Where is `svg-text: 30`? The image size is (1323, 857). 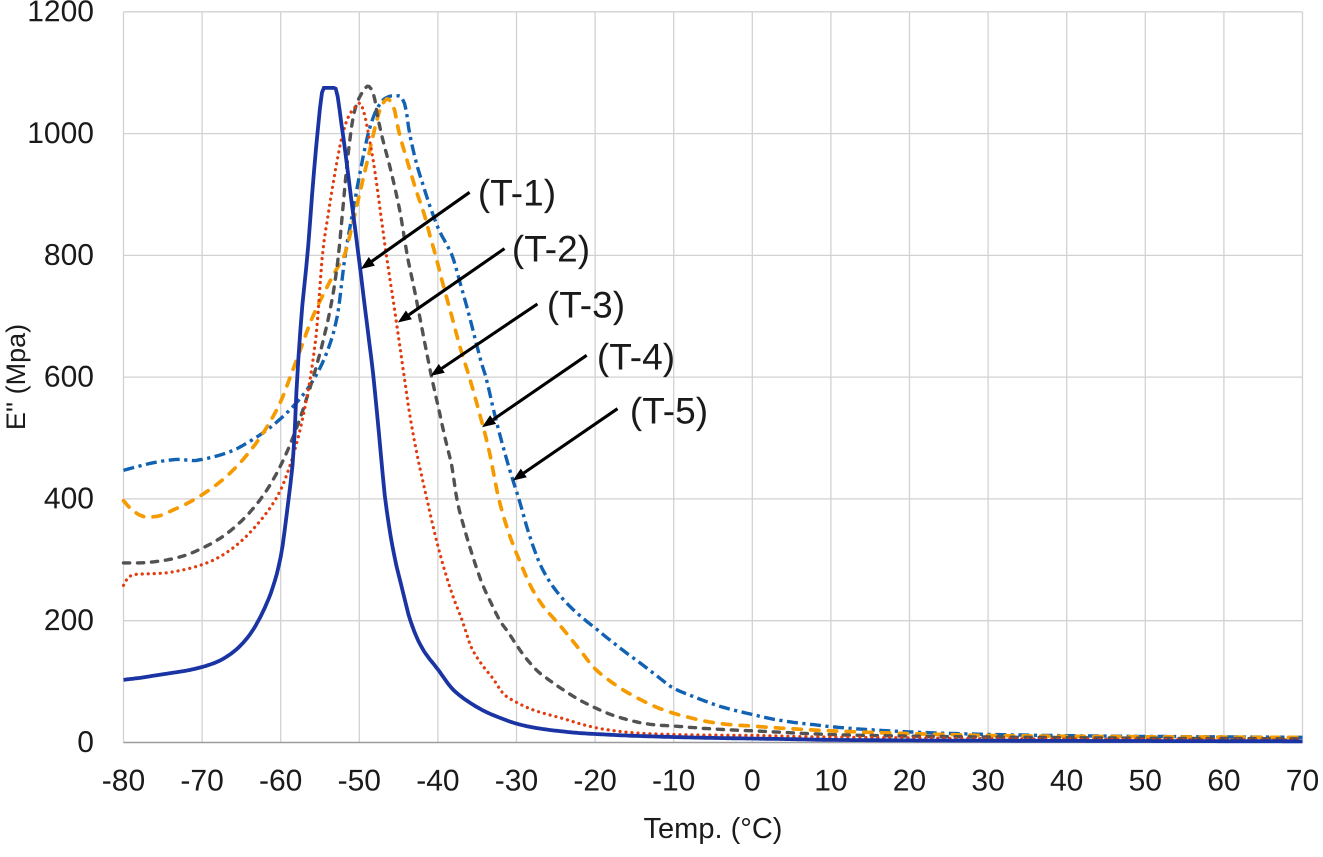 svg-text: 30 is located at coordinates (987, 780).